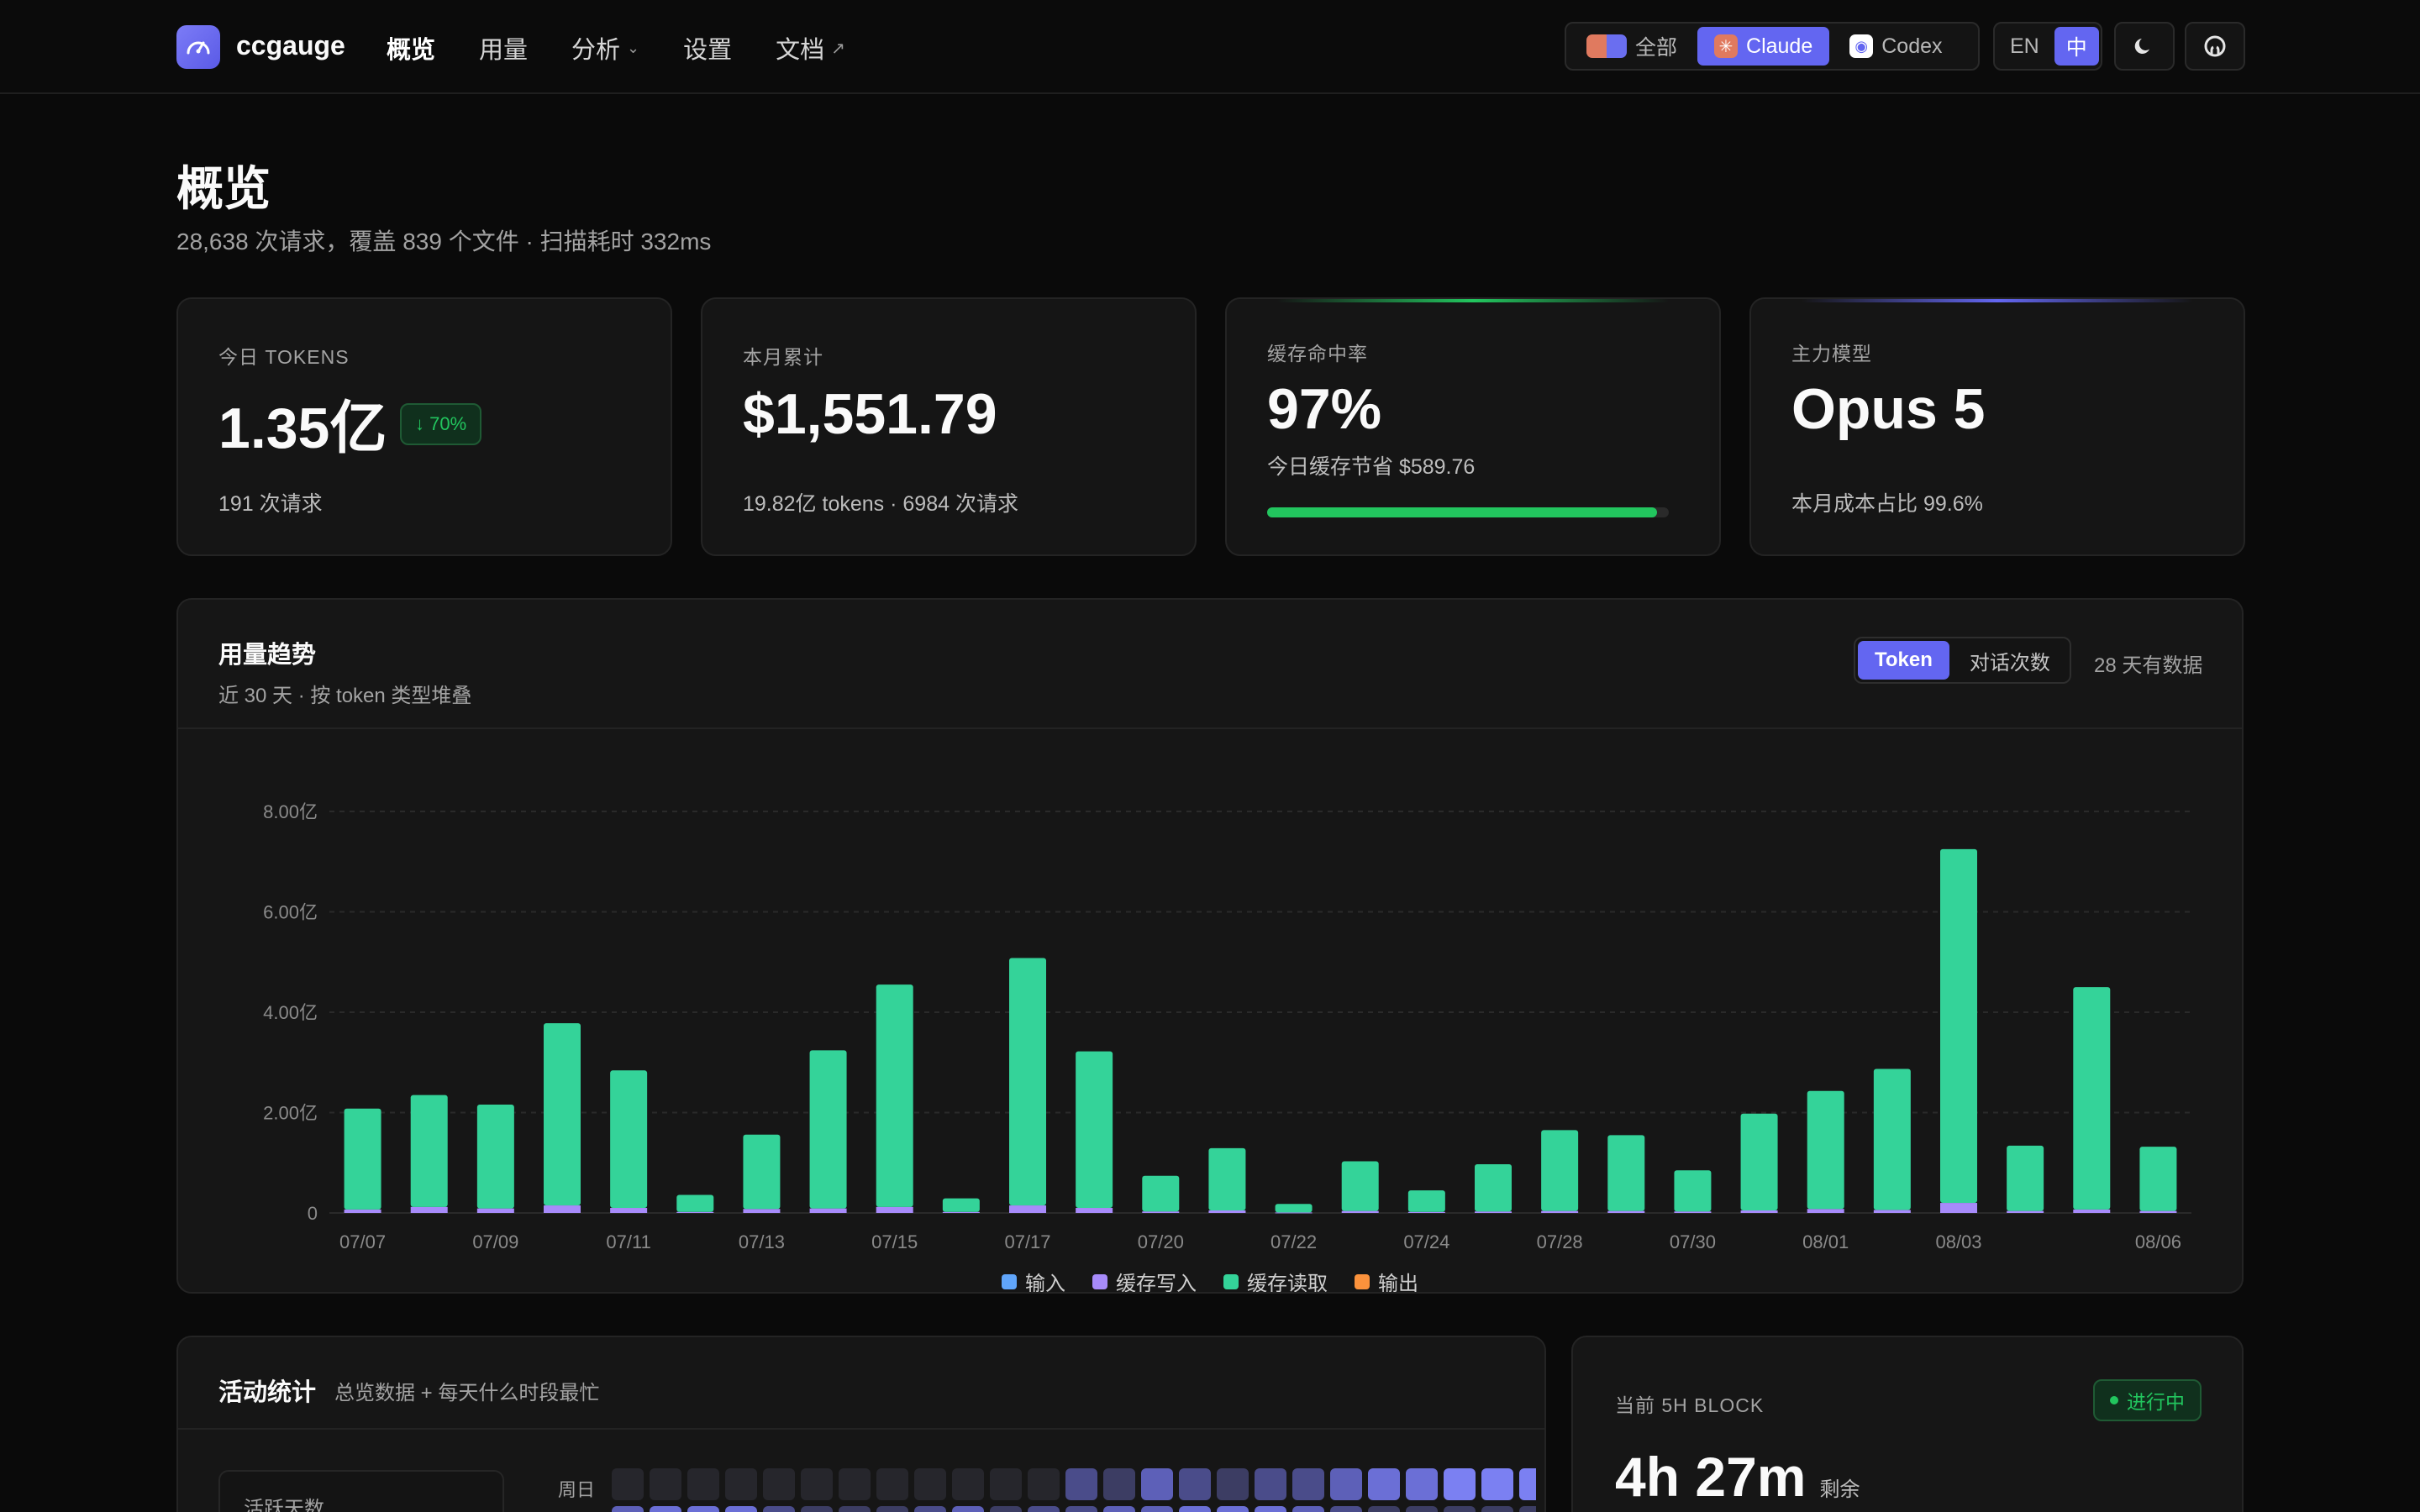 The width and height of the screenshot is (2420, 1512). I want to click on toggle-token: Token, so click(1904, 660).